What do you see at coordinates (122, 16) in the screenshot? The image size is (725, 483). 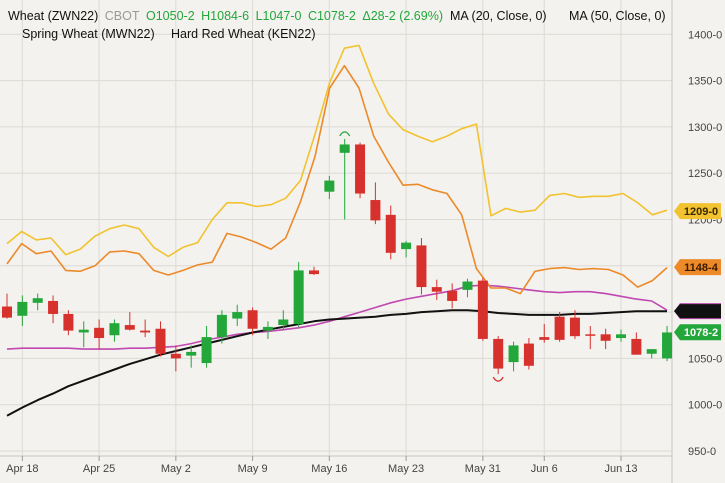 I see `exchange-label: CBOT` at bounding box center [122, 16].